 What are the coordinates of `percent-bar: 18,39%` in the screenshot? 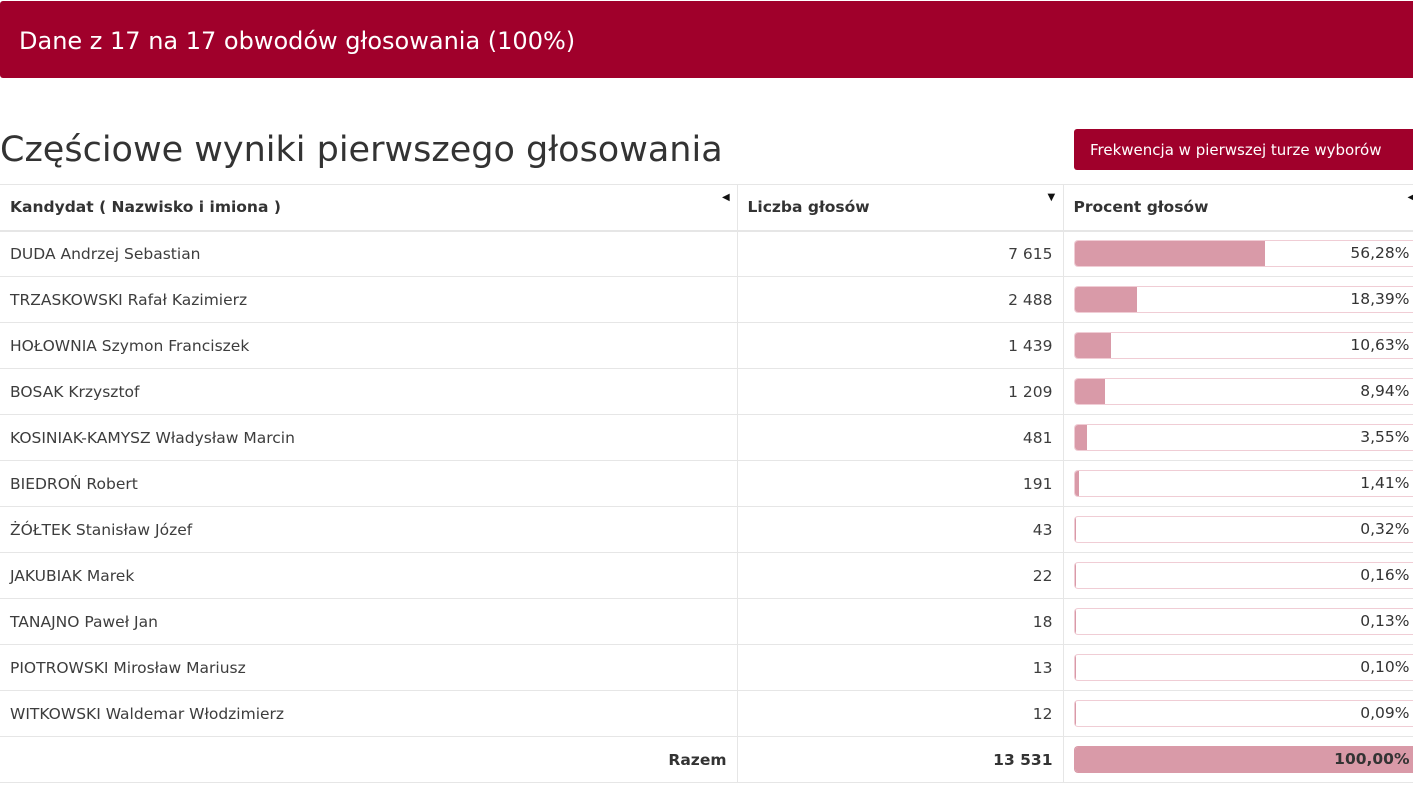 It's located at (1243, 299).